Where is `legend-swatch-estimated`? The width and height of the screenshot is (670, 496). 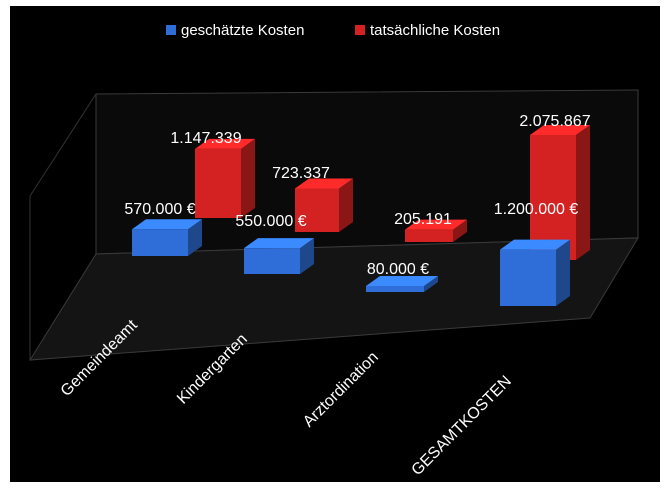 legend-swatch-estimated is located at coordinates (171, 30).